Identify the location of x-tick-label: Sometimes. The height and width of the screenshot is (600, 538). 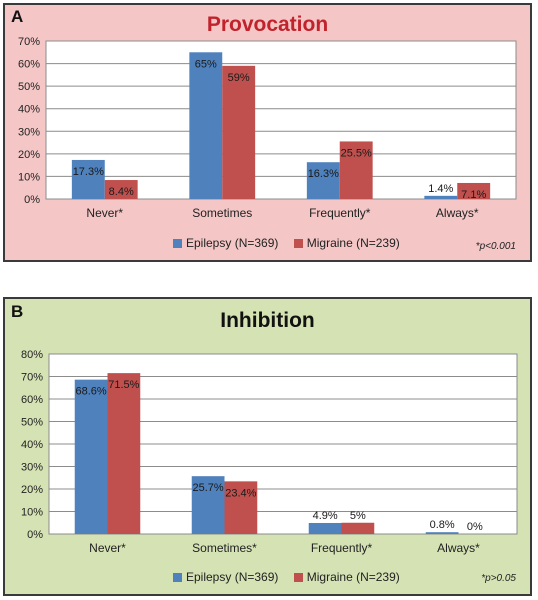
(222, 213).